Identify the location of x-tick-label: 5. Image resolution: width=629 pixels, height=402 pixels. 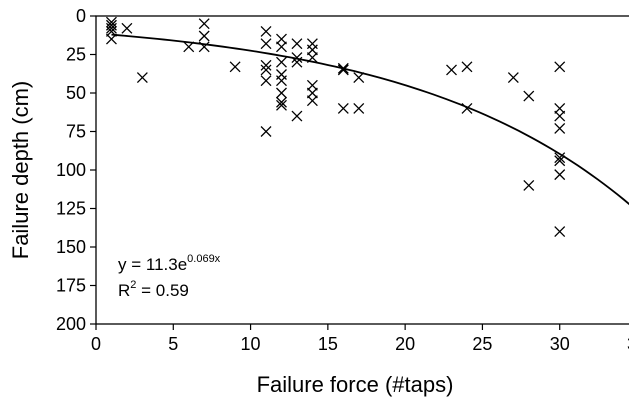
(173, 344).